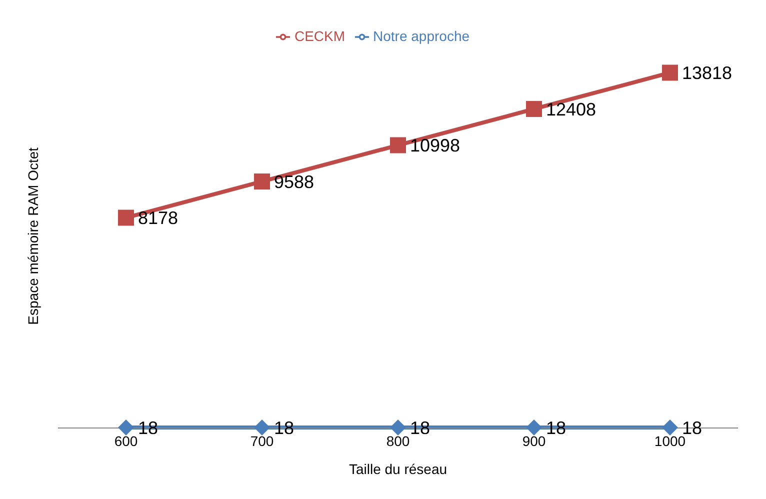 The height and width of the screenshot is (499, 766). What do you see at coordinates (670, 440) in the screenshot?
I see `x-tick-label: 1000` at bounding box center [670, 440].